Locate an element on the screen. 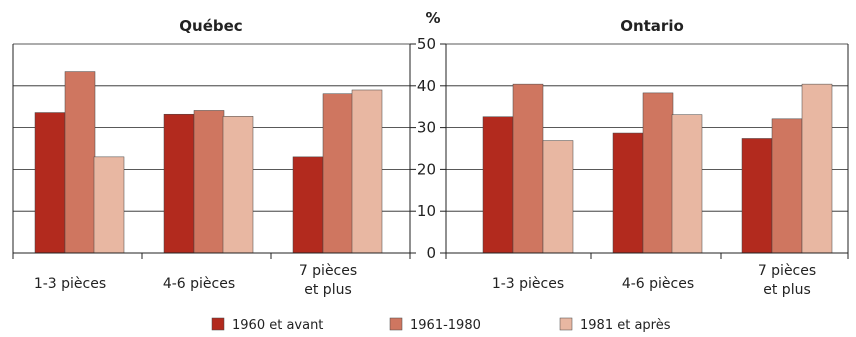 This screenshot has width=856, height=337. y-tick-label: 40 is located at coordinates (426, 86).